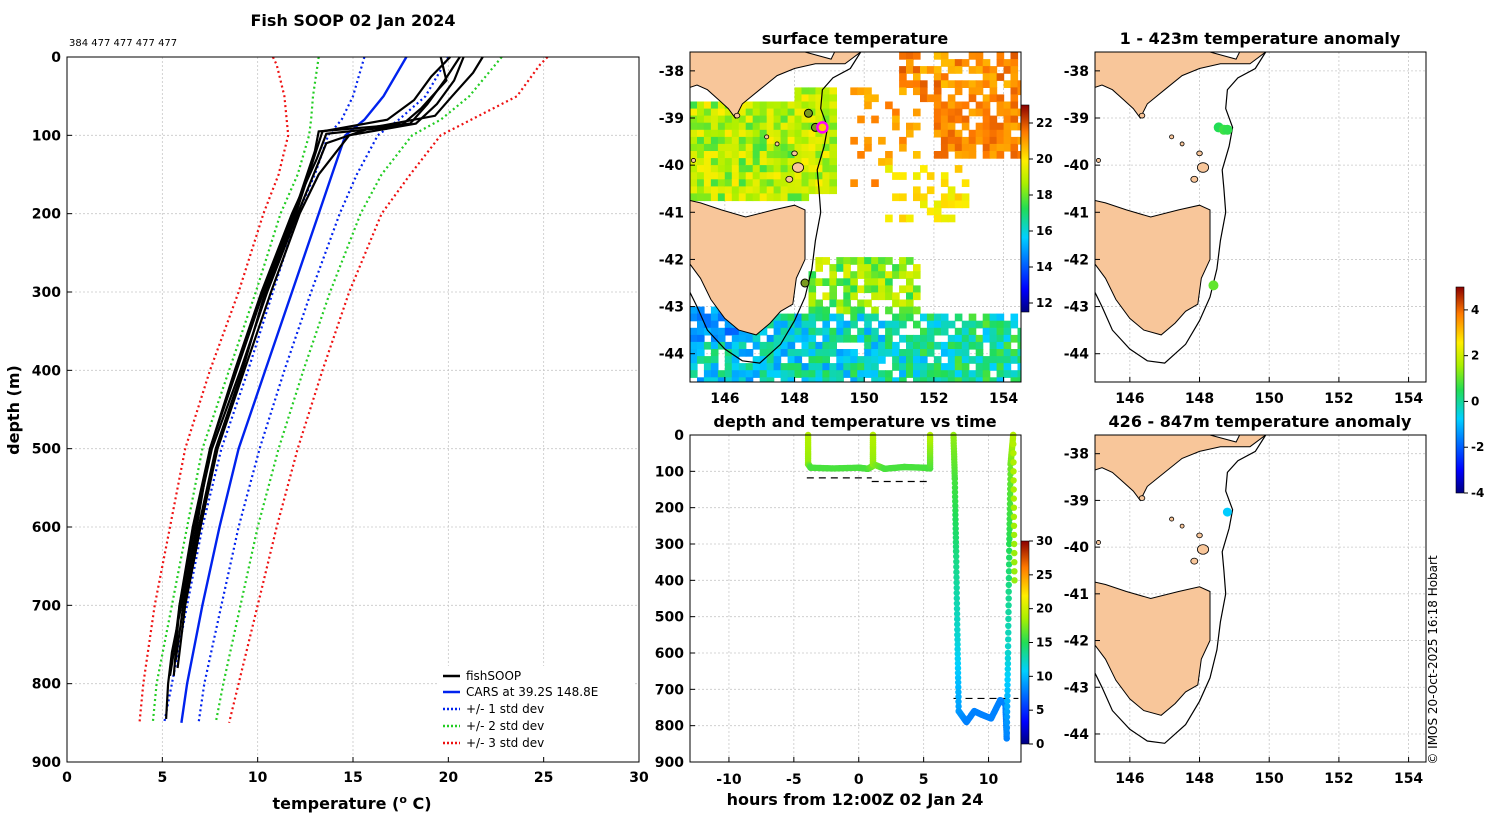  What do you see at coordinates (46, 215) in the screenshot?
I see `profile-ytick-label: 200` at bounding box center [46, 215].